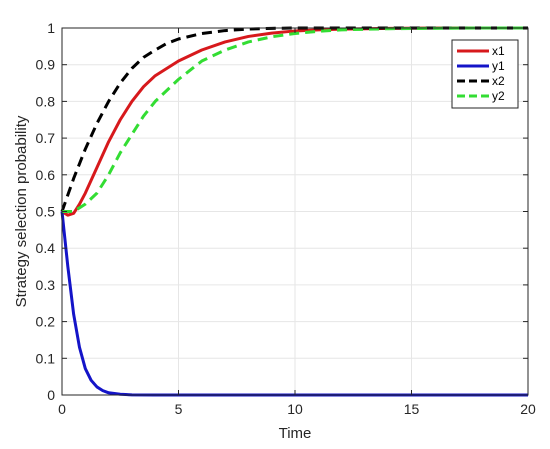  I want to click on legend-label-y2: y2, so click(498, 96).